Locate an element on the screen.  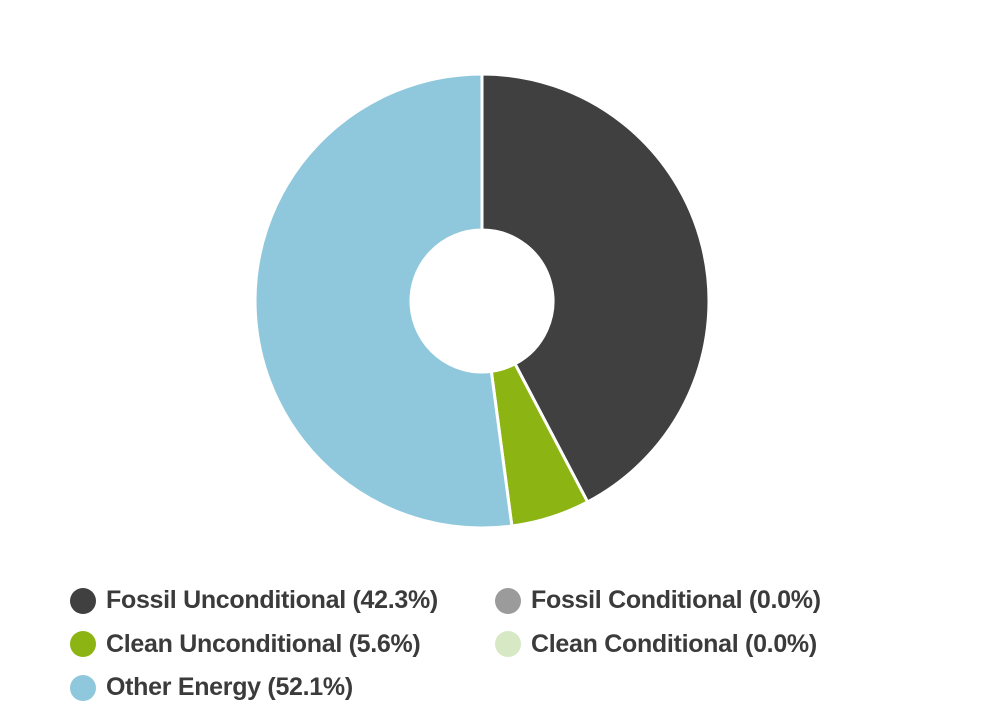
legend-item-other-energy: Other Energy (52.1%) is located at coordinates (282, 688).